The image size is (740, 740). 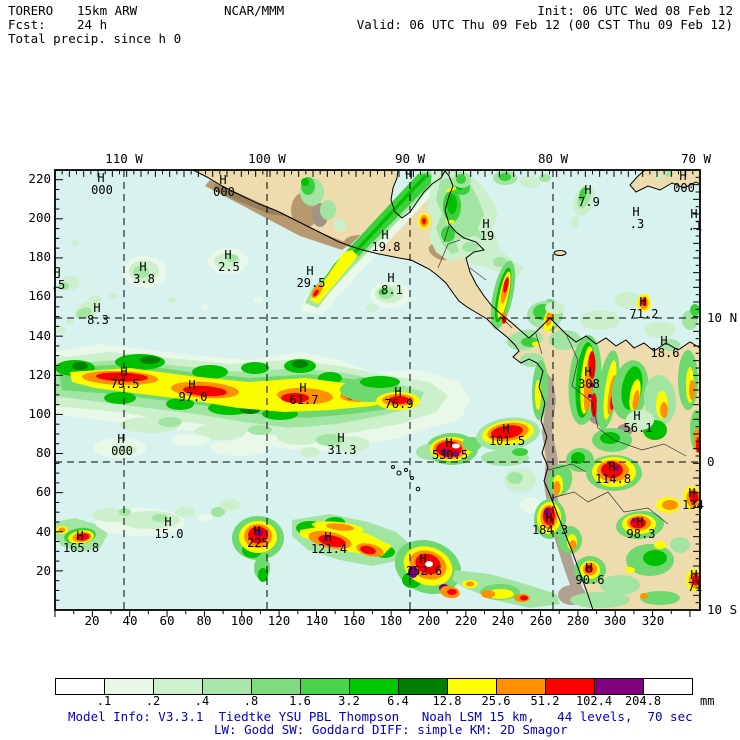 I want to click on colorbar-threshold: 51.2, so click(x=545, y=701).